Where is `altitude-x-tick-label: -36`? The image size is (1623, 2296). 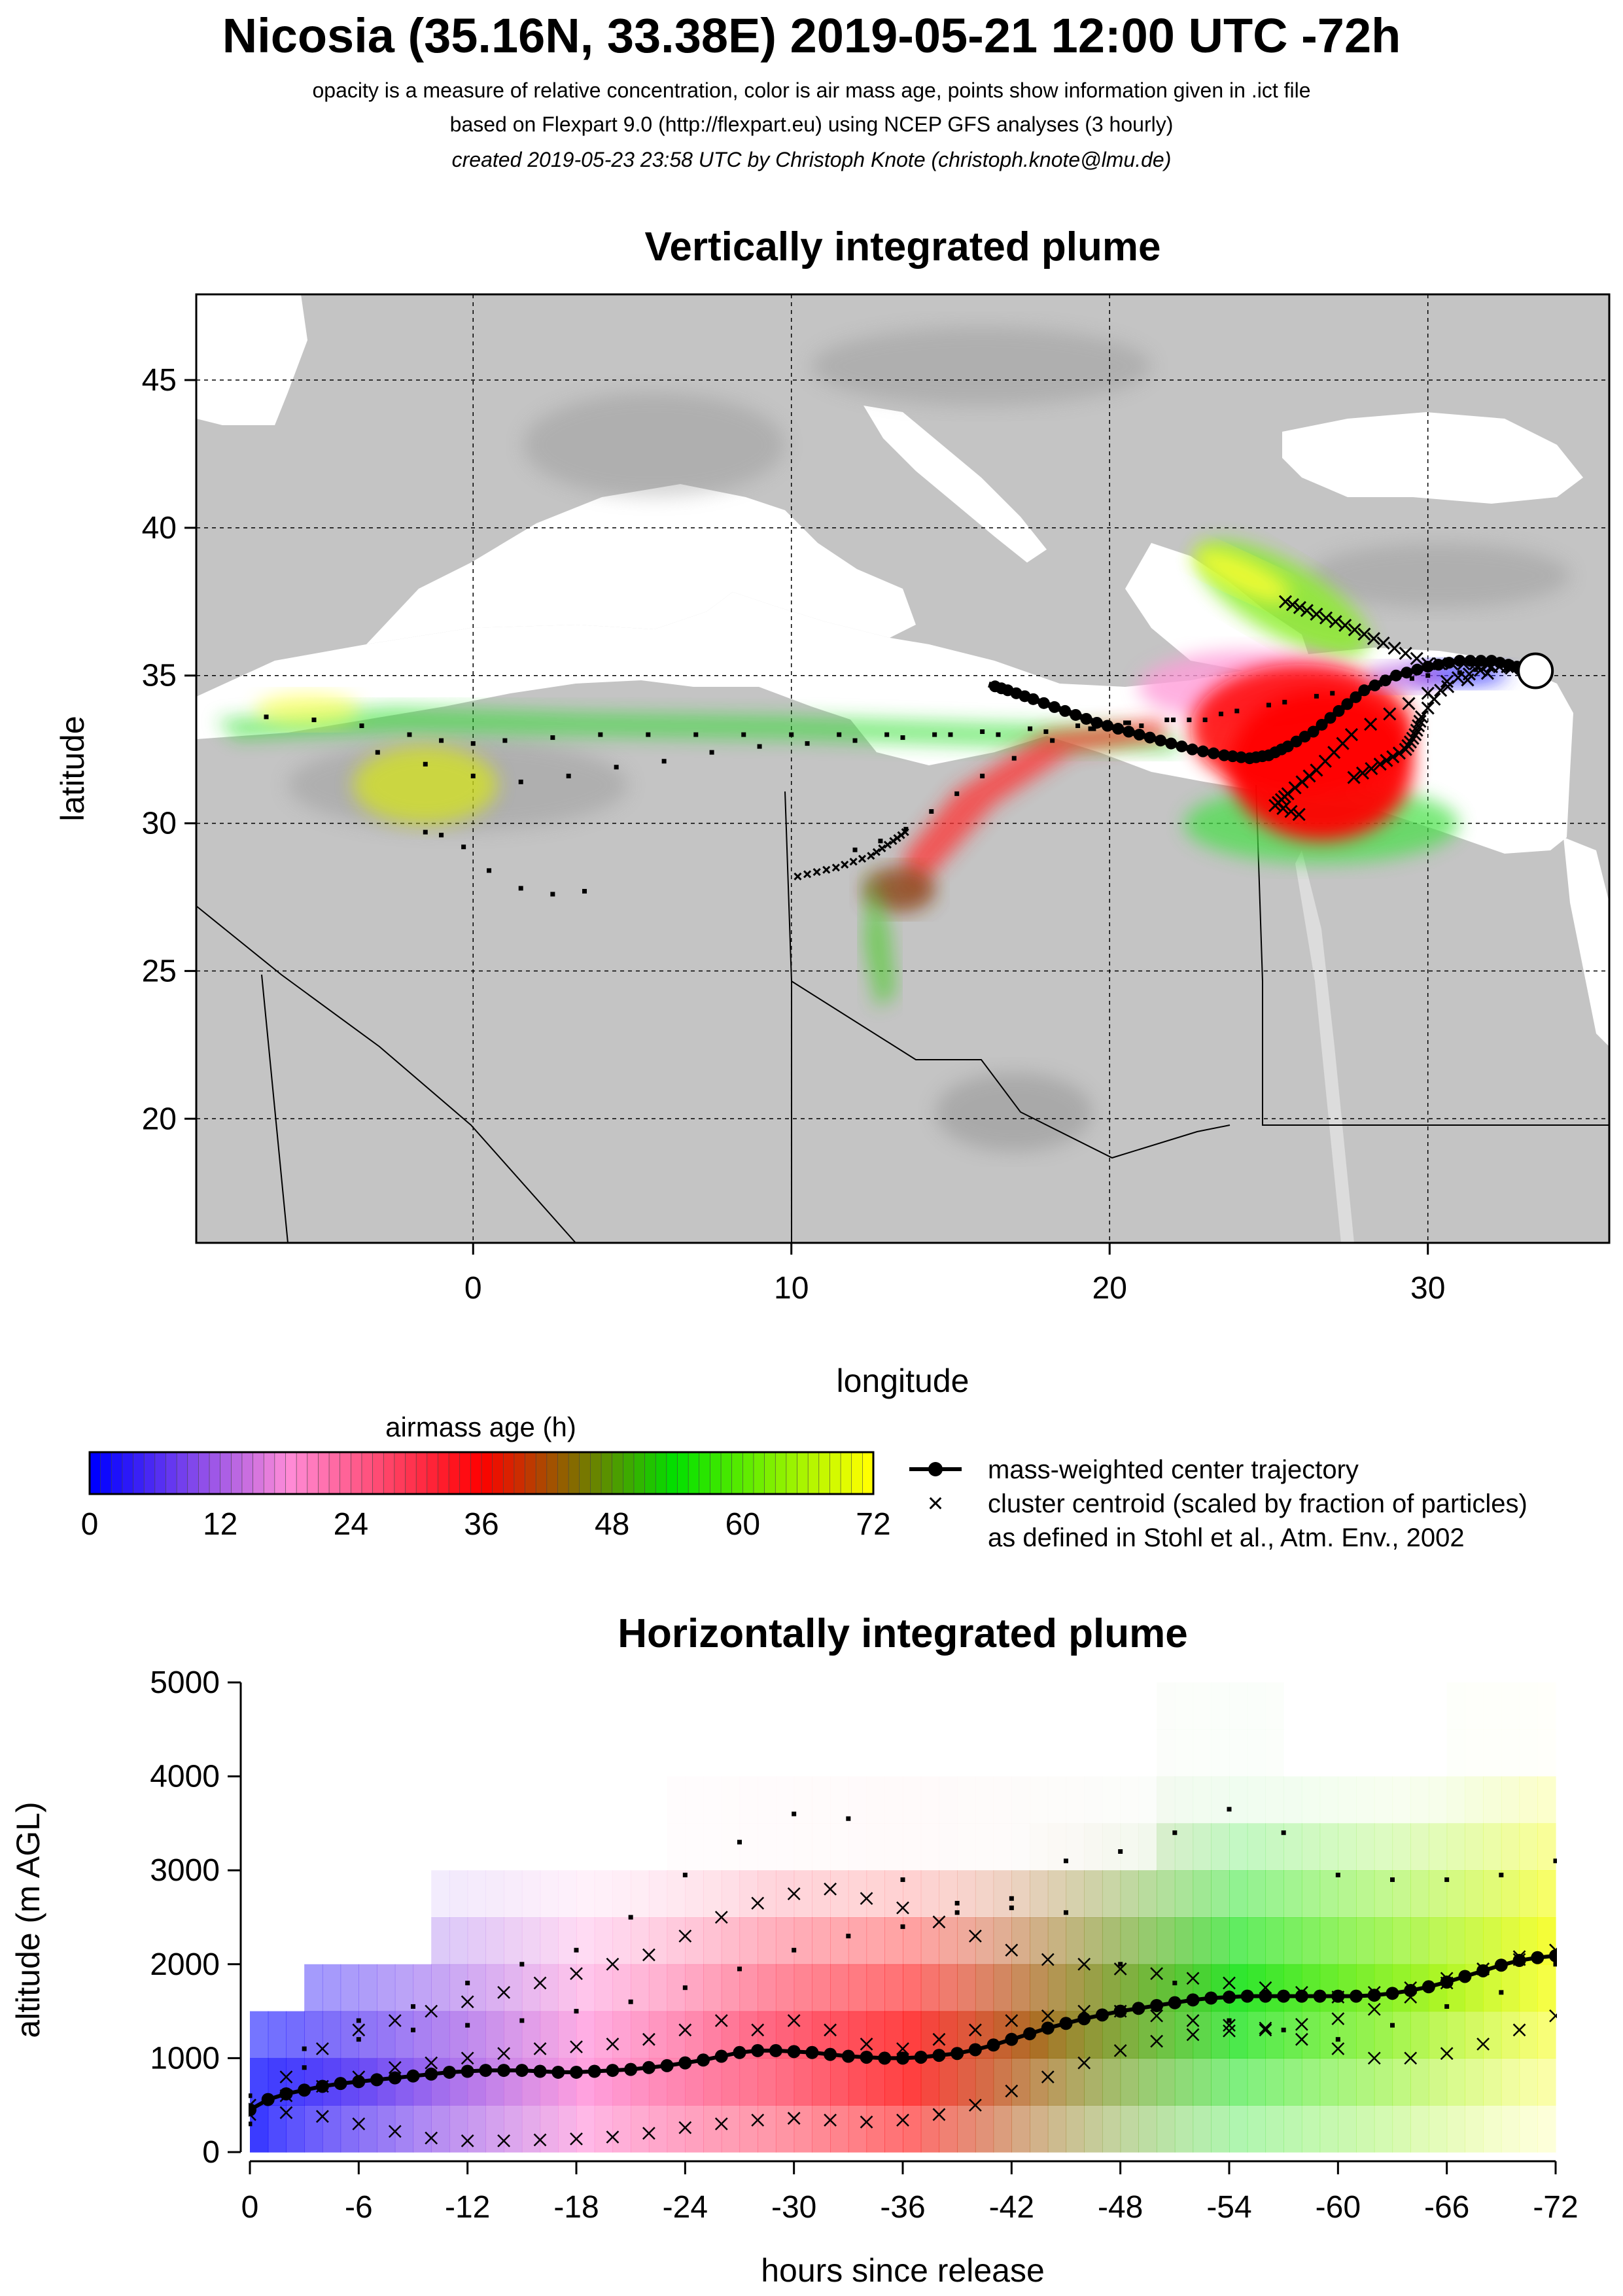
altitude-x-tick-label: -36 is located at coordinates (902, 2207).